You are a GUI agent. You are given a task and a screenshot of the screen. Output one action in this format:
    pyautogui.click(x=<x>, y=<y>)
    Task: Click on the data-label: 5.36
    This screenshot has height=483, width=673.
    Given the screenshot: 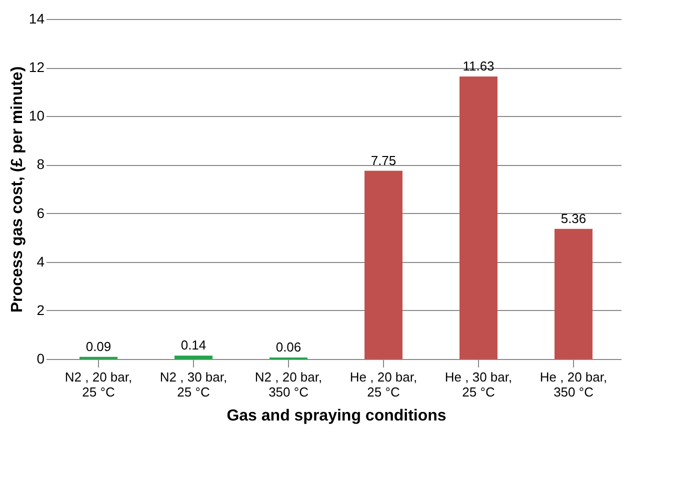 What is the action you would take?
    pyautogui.click(x=573, y=218)
    